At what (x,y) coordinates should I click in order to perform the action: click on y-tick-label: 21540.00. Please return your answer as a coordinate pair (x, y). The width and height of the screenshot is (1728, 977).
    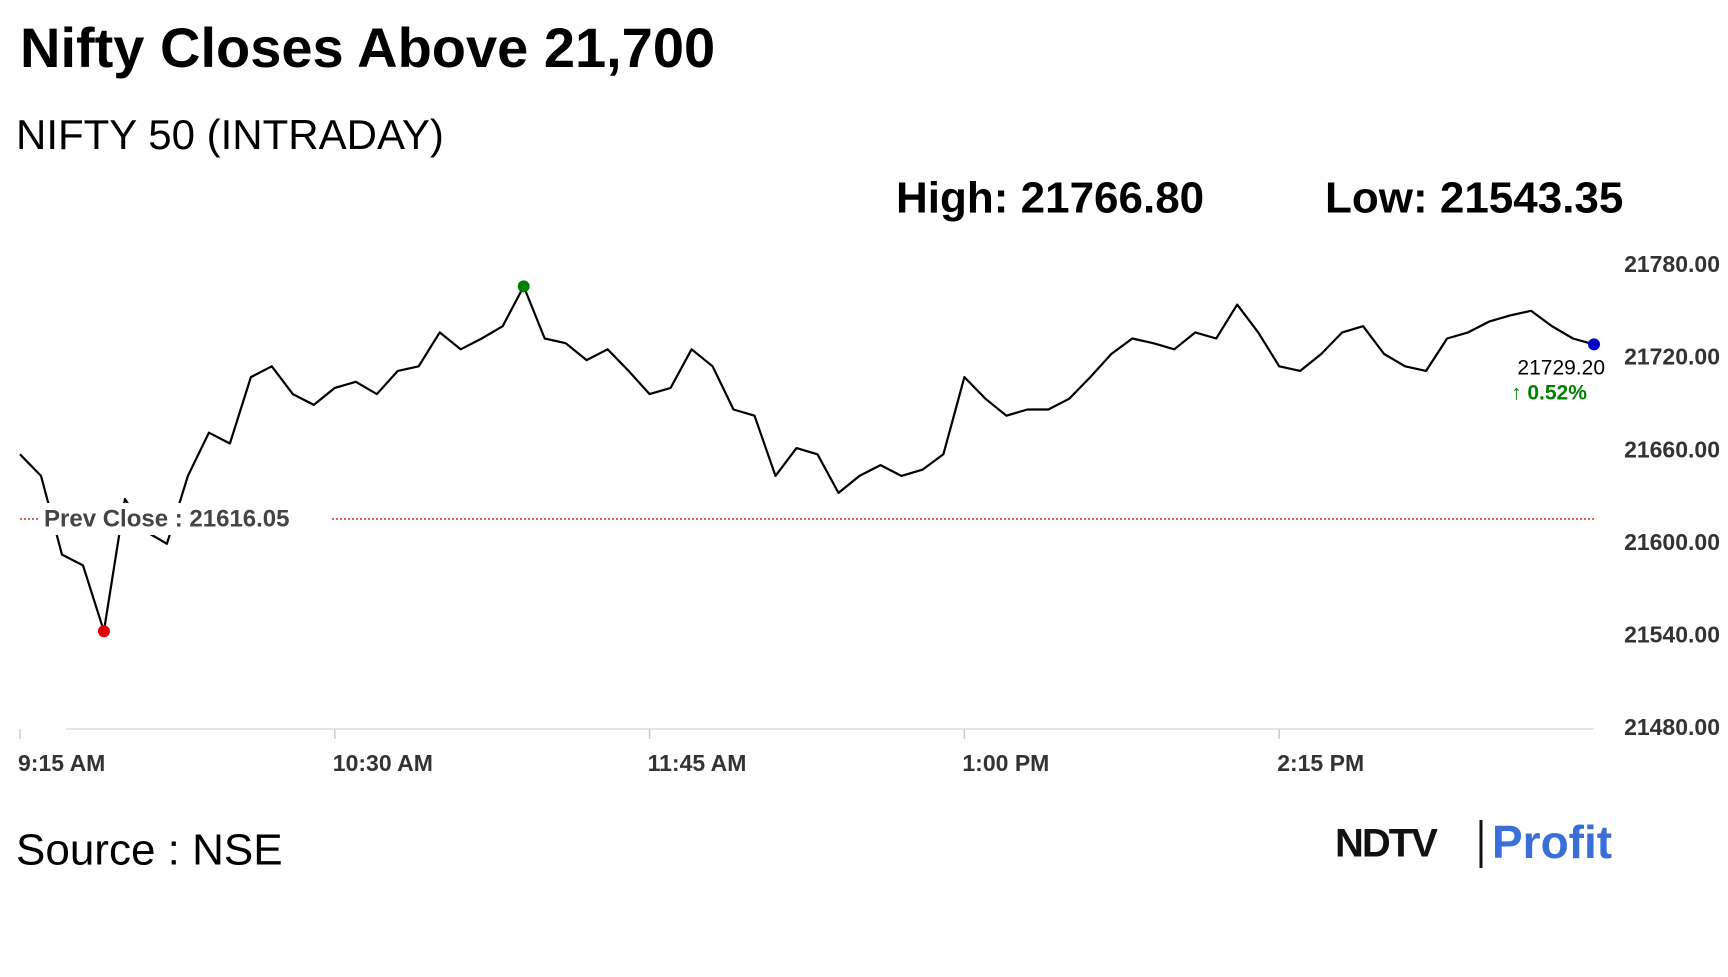
    Looking at the image, I should click on (1672, 634).